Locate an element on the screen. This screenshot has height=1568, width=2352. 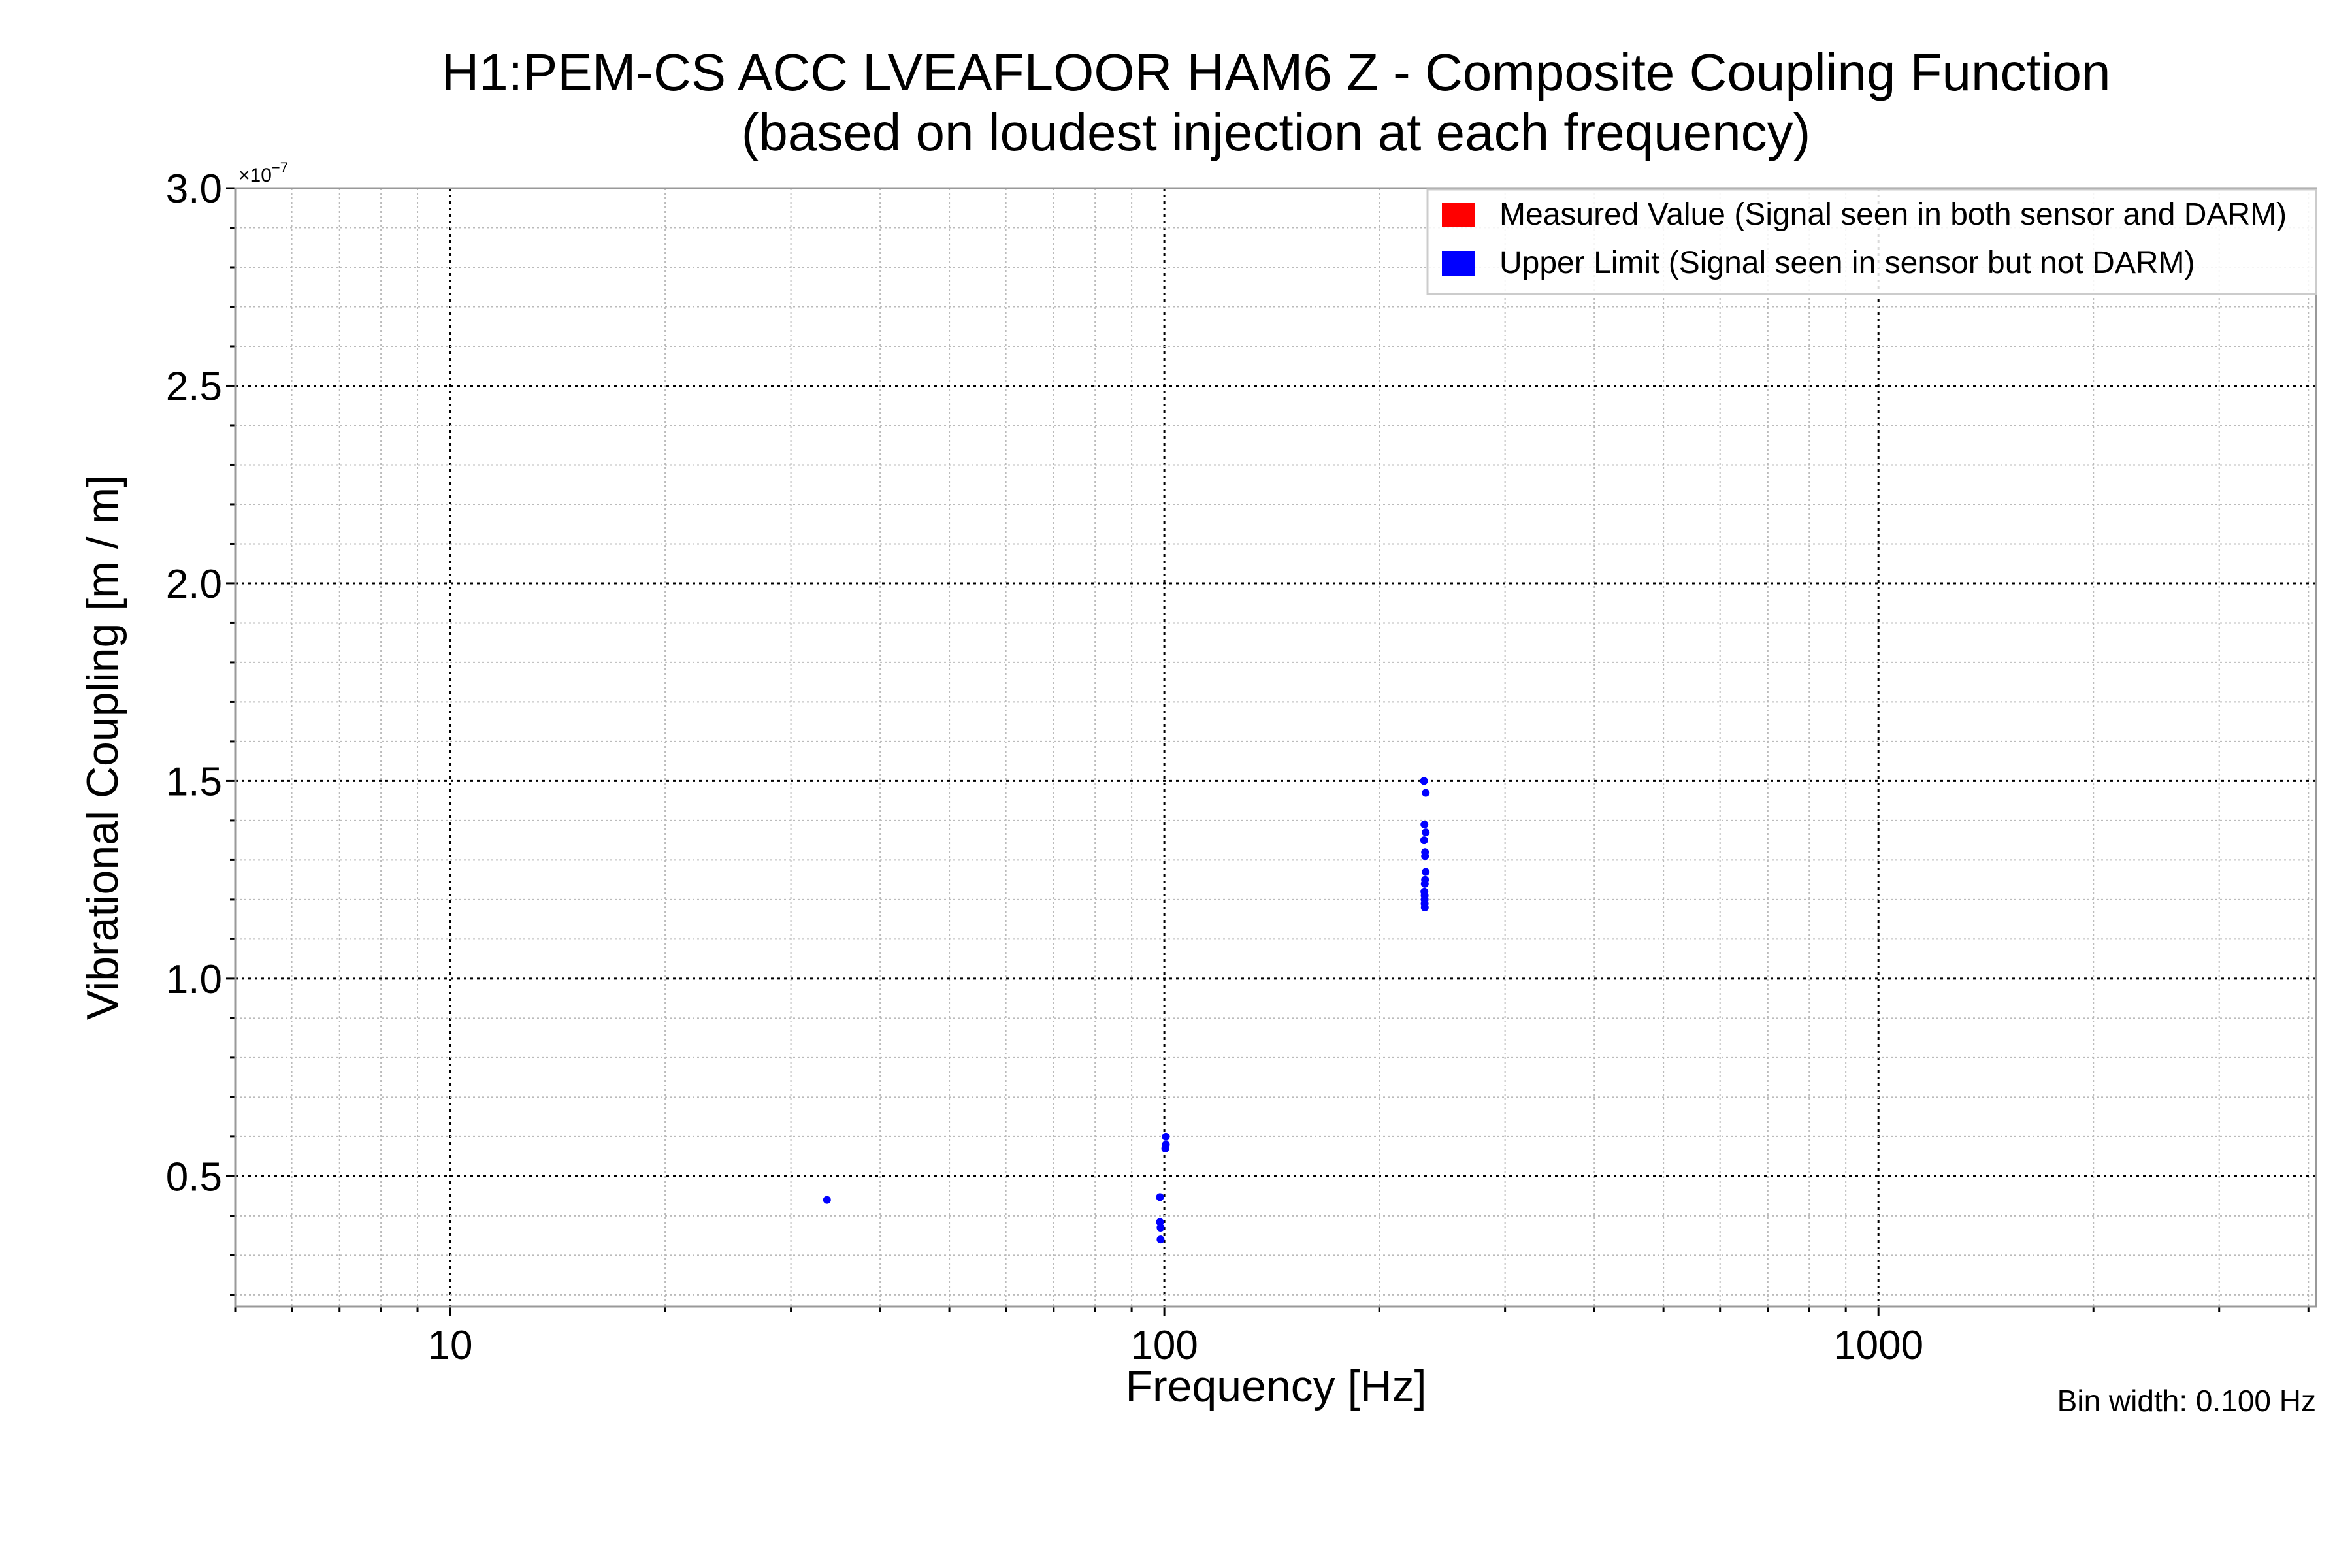
legend-swatch-measured is located at coordinates (1458, 215).